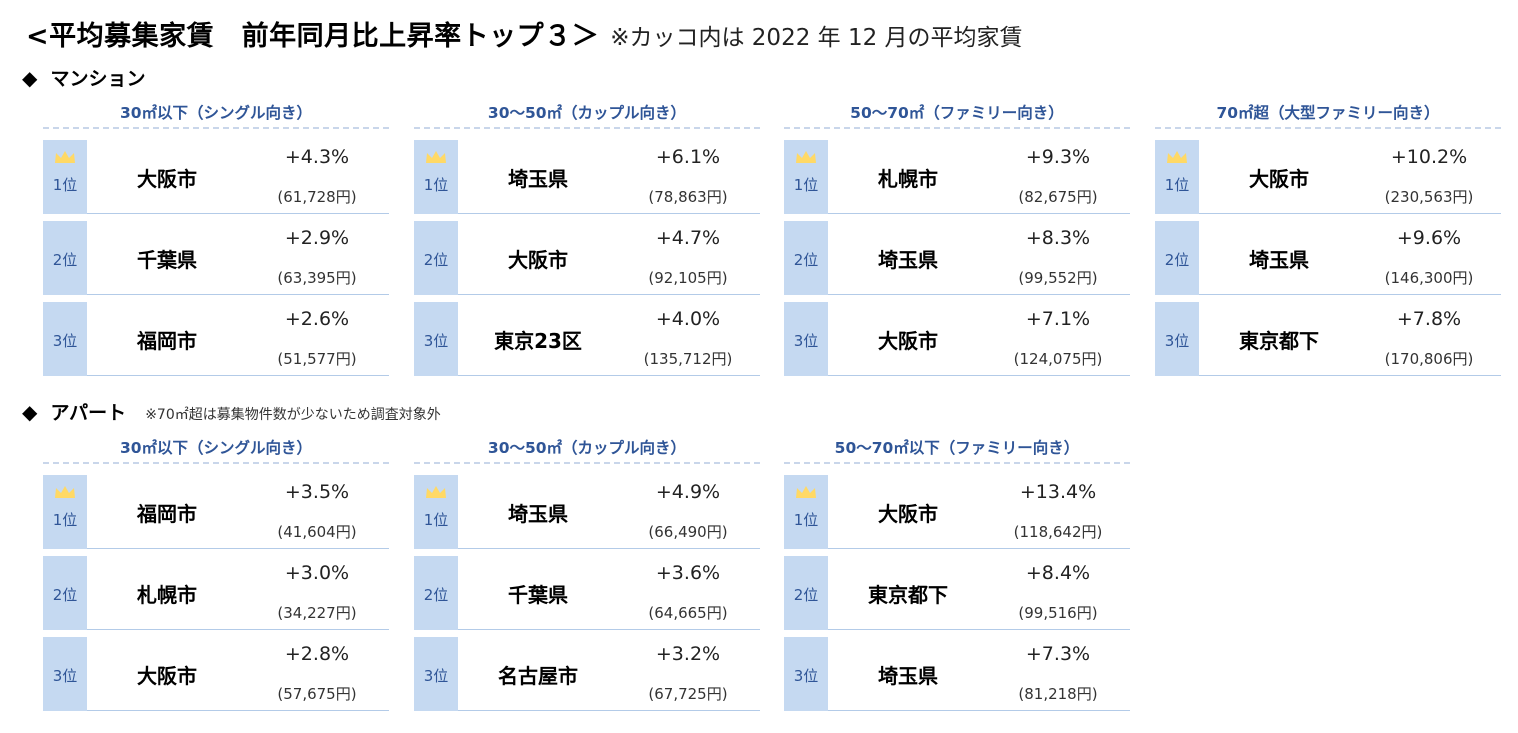 This screenshot has width=1518, height=733. I want to click on average-rent: (230,563円), so click(1429, 197).